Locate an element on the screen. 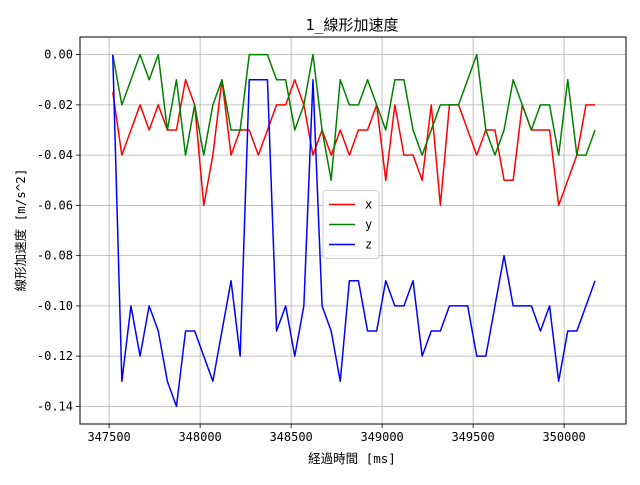 Image resolution: width=640 pixels, height=485 pixels. x-tick-label: 348500 is located at coordinates (290, 437).